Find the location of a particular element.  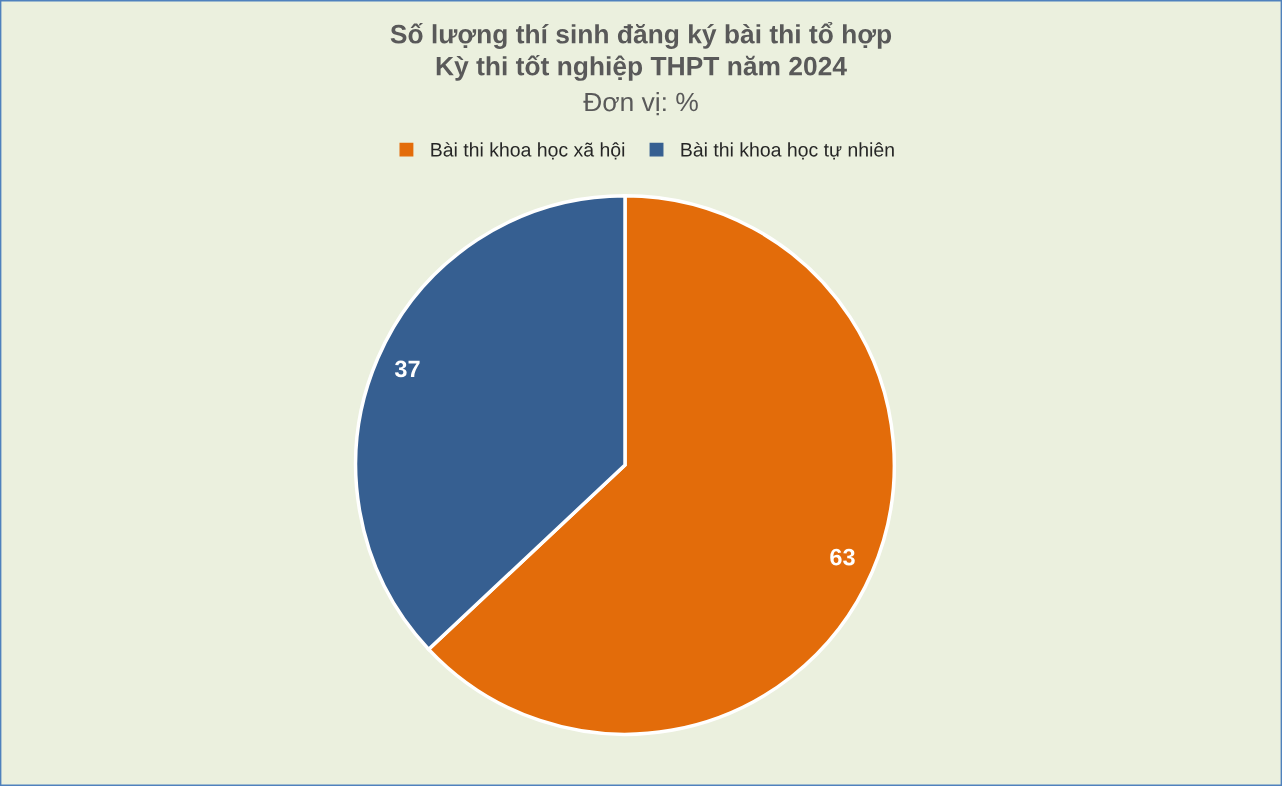

legend-label: Bài thi khoa học xã hội is located at coordinates (528, 151).